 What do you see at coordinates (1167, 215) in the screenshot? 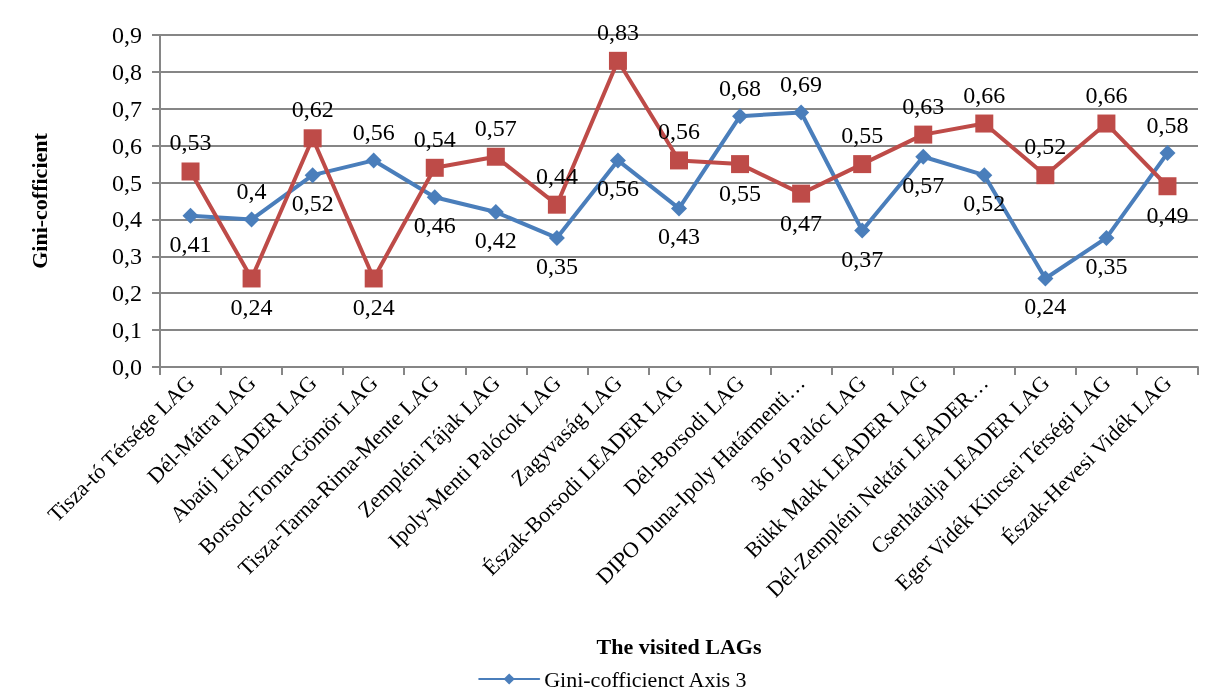
I see `data-label: 0,49` at bounding box center [1167, 215].